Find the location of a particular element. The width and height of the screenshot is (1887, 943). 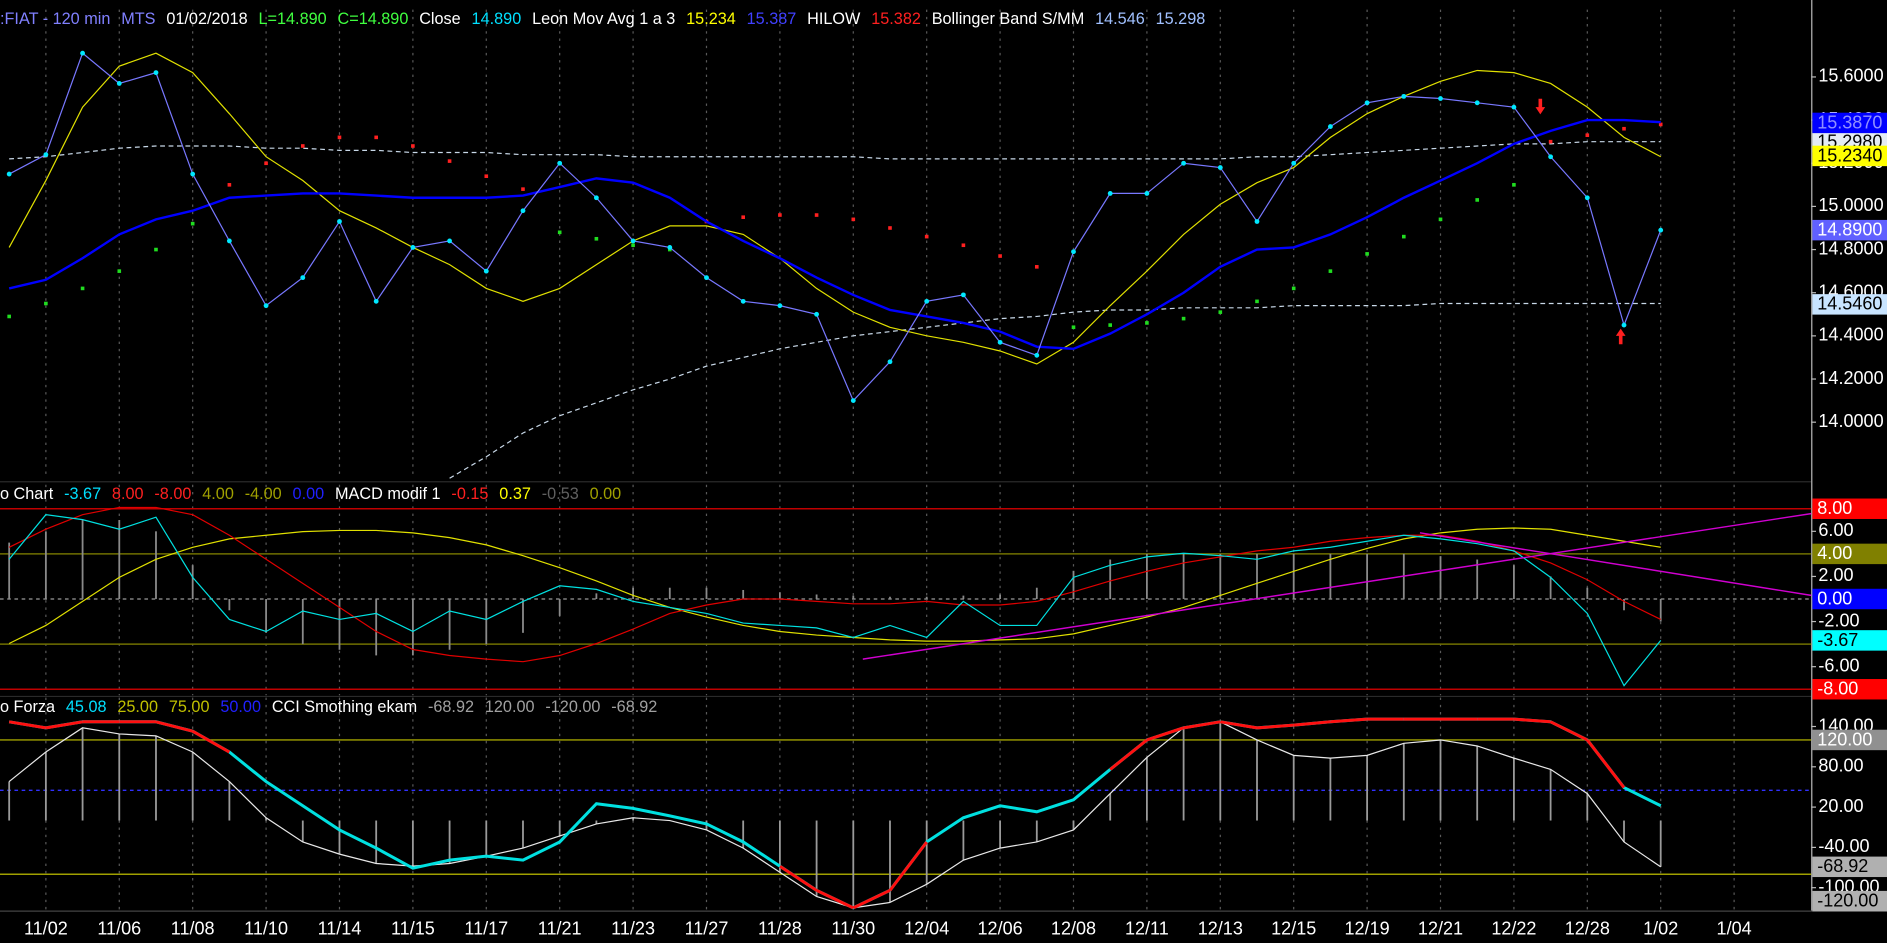

y-tick-label: -6.00 is located at coordinates (1838, 665).